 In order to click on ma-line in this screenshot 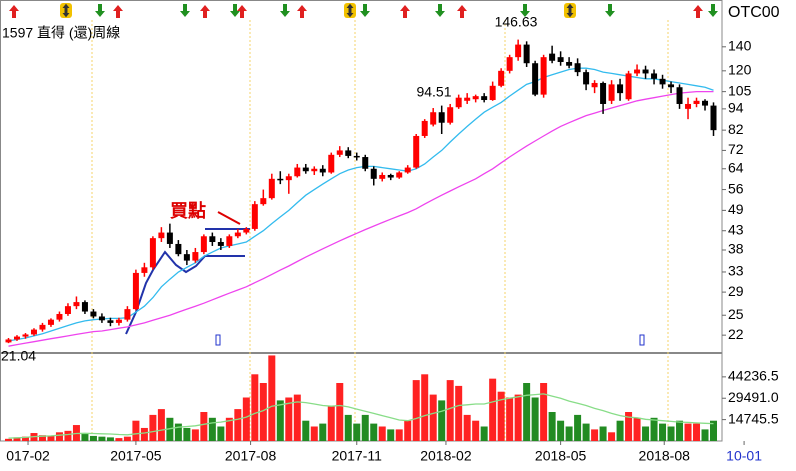, I will do `click(361, 416)`.